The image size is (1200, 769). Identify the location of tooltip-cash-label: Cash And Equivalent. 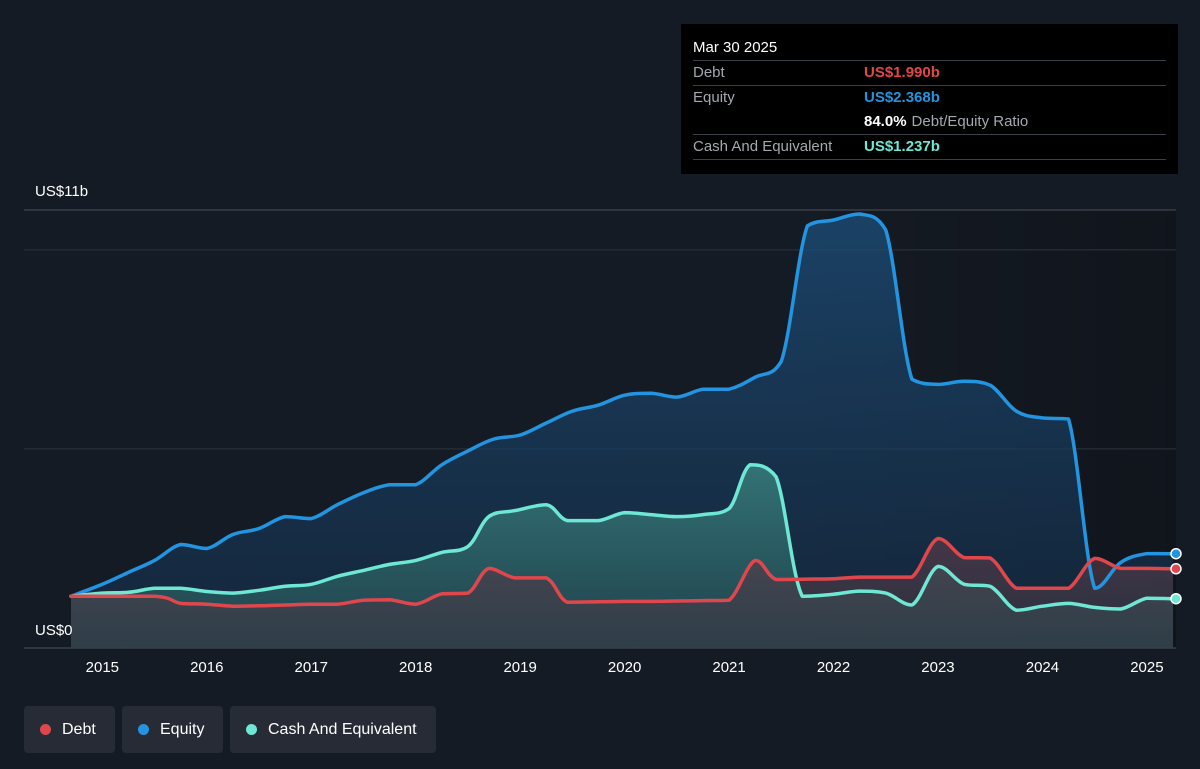
(763, 146).